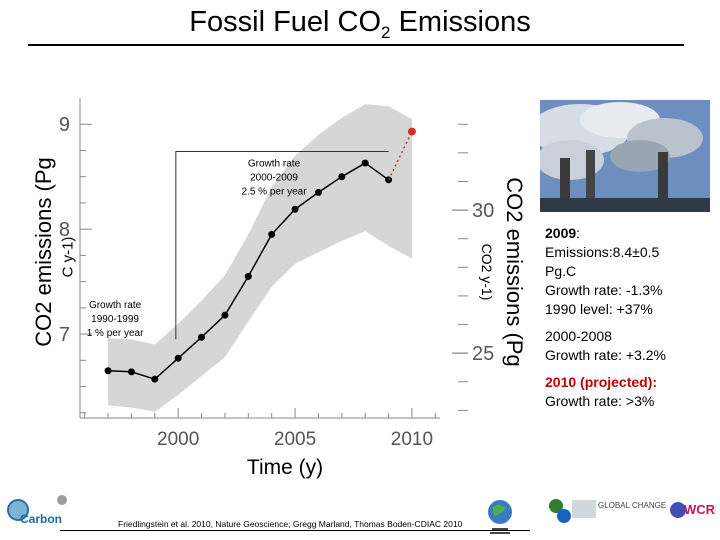 The image size is (720, 540). I want to click on emissions-point-2000, so click(178, 358).